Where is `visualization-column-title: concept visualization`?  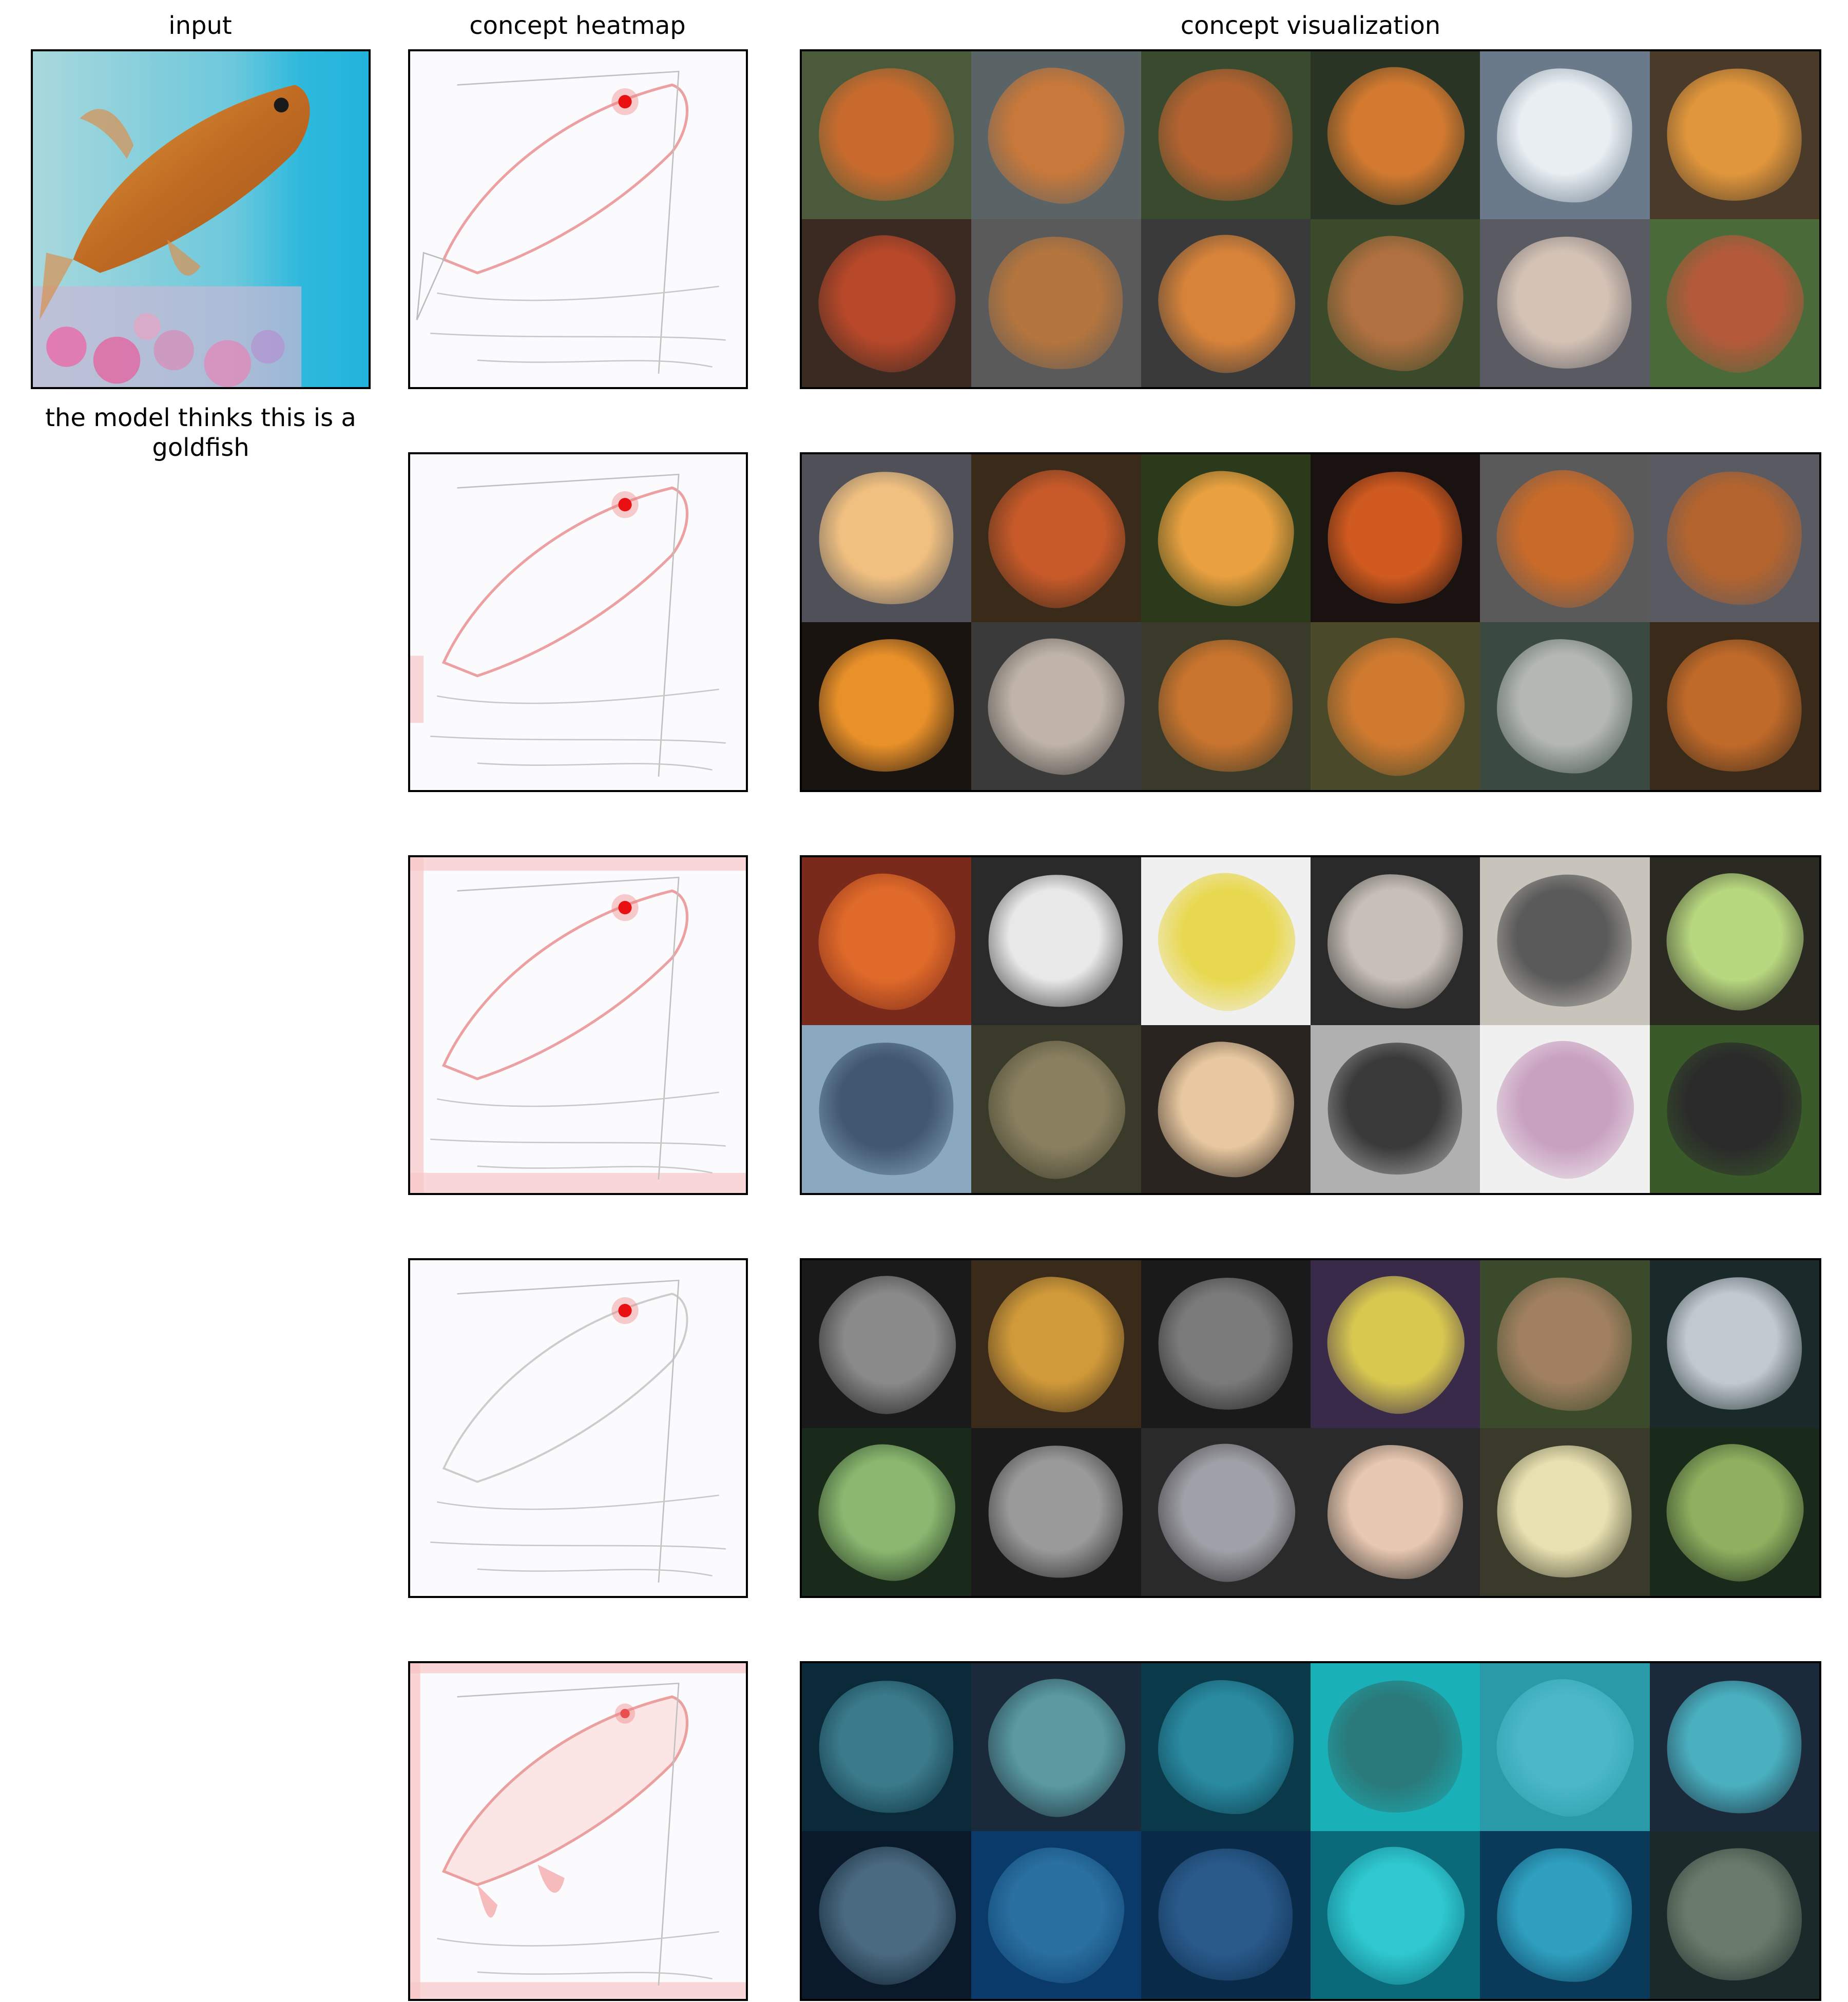
visualization-column-title: concept visualization is located at coordinates (1310, 25).